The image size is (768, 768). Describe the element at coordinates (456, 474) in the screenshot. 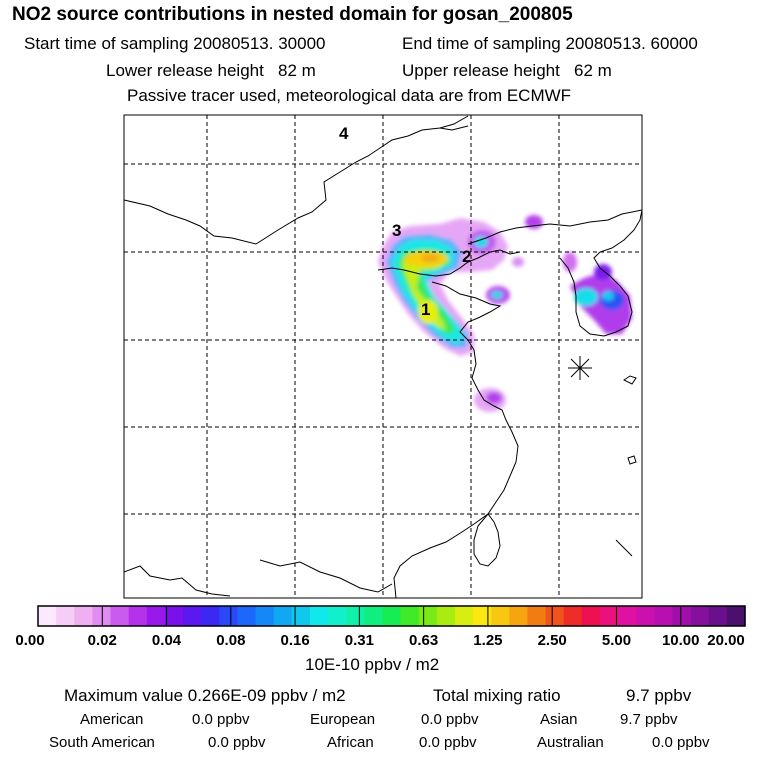

I see `coast-east-china` at that location.